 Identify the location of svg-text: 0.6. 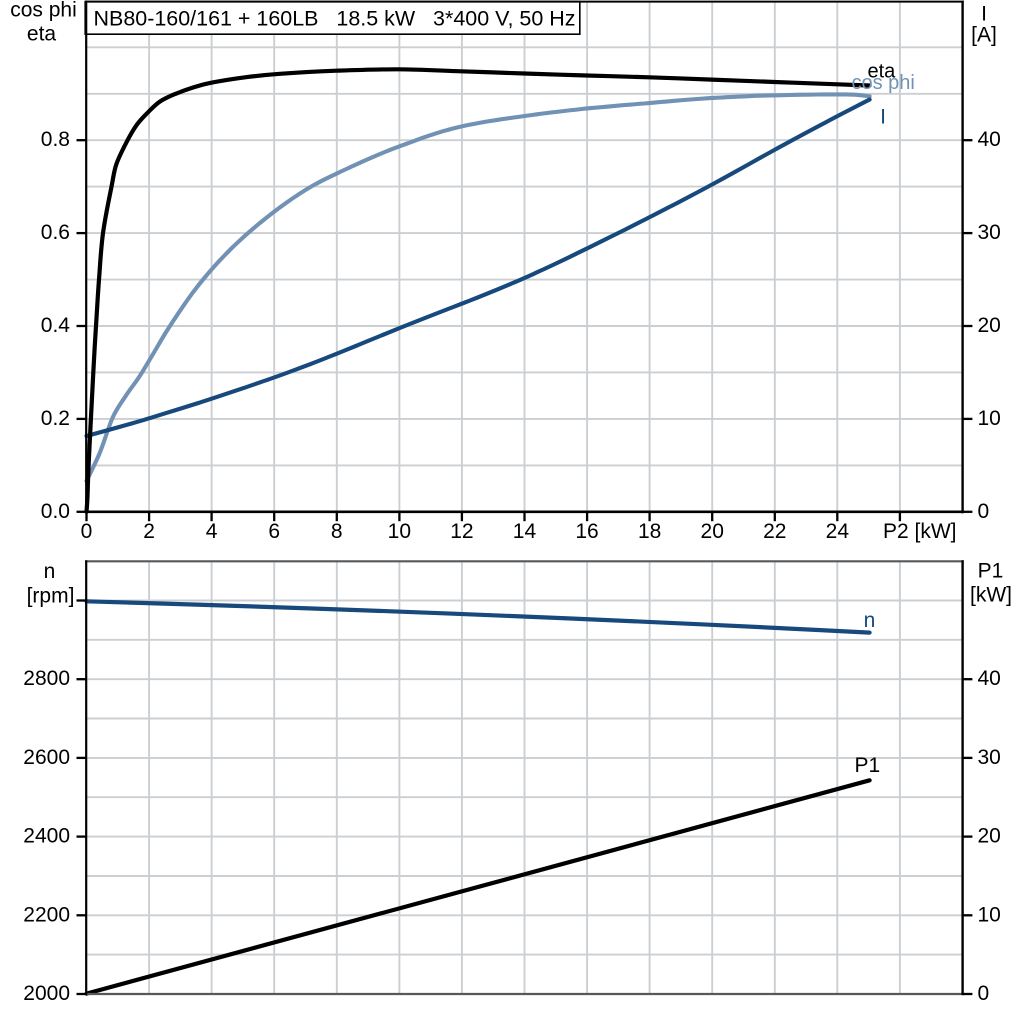
(55, 232).